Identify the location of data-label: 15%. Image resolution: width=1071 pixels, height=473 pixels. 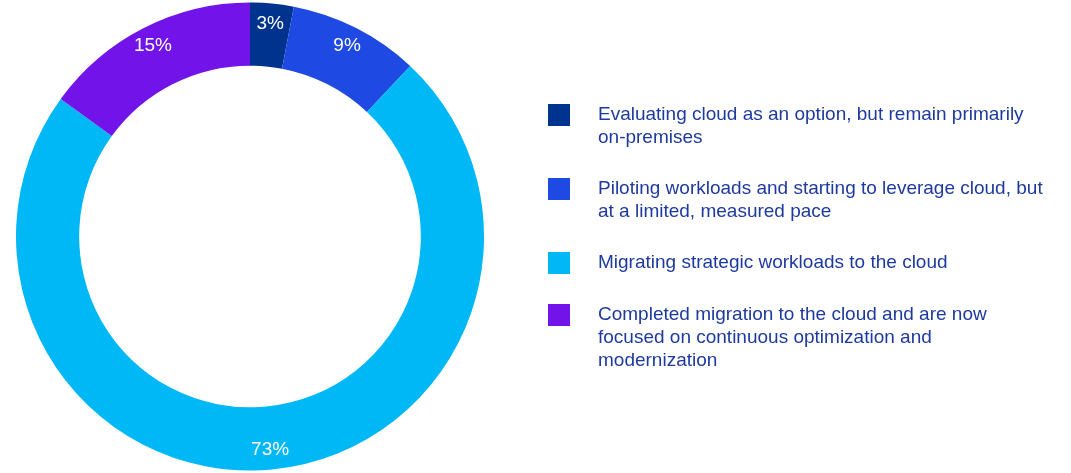
(153, 45).